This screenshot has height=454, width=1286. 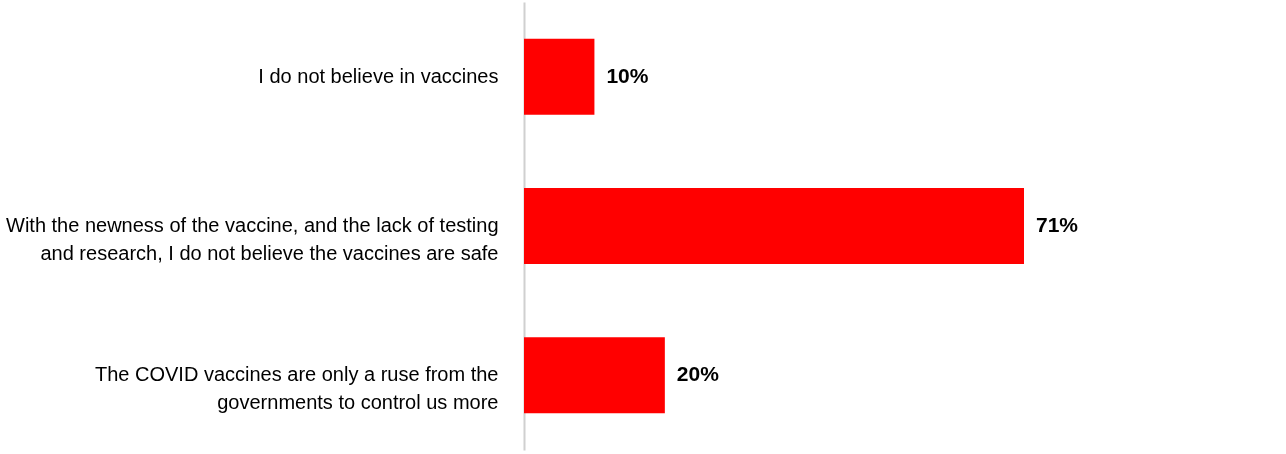 What do you see at coordinates (297, 388) in the screenshot?
I see `y-tick-label: The COVID vaccines are only a ruse from the governments to control us more` at bounding box center [297, 388].